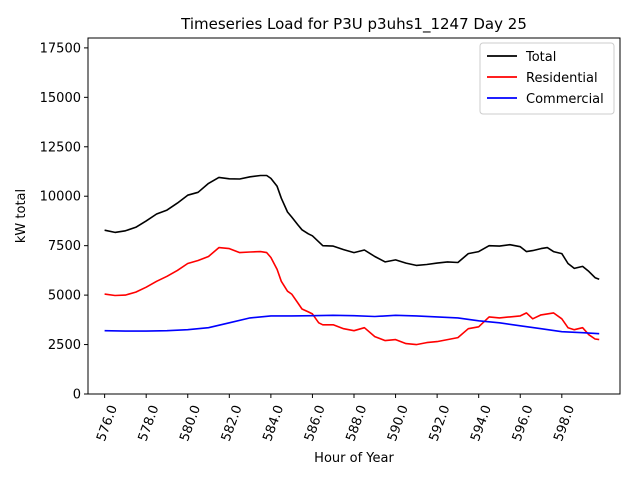 This screenshot has width=640, height=480. Describe the element at coordinates (565, 99) in the screenshot. I see `legend-label-commercial: Commercial` at that location.